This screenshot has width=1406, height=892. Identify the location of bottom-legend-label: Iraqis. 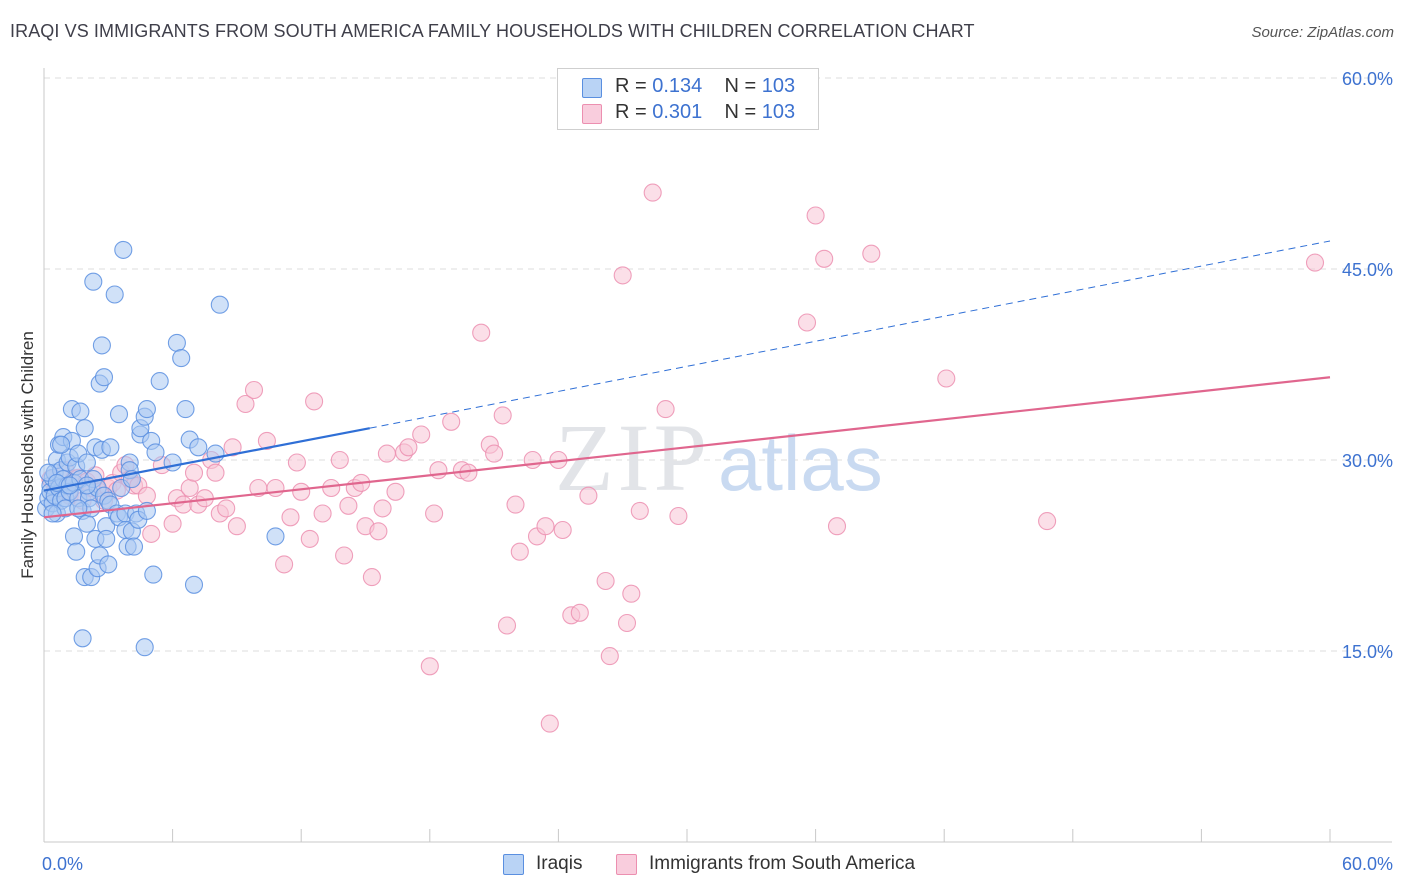
(559, 863).